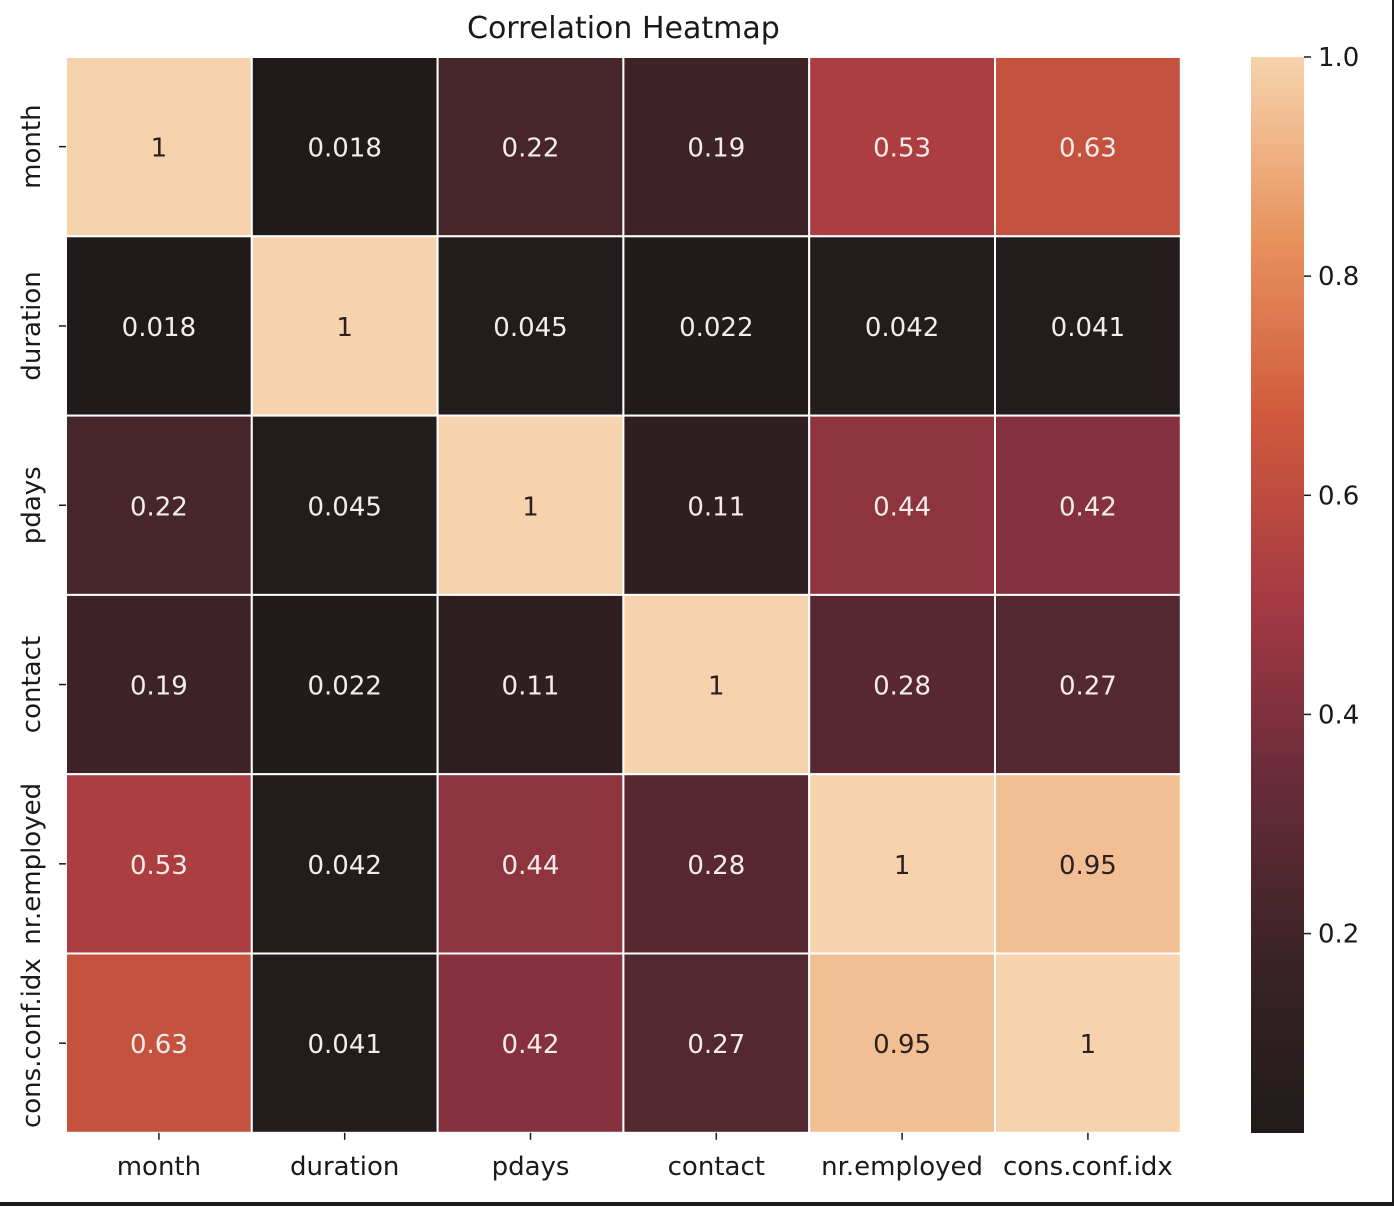 The width and height of the screenshot is (1394, 1210). I want to click on heatmap-cell-pdays-cons-conf-idx, so click(1088, 505).